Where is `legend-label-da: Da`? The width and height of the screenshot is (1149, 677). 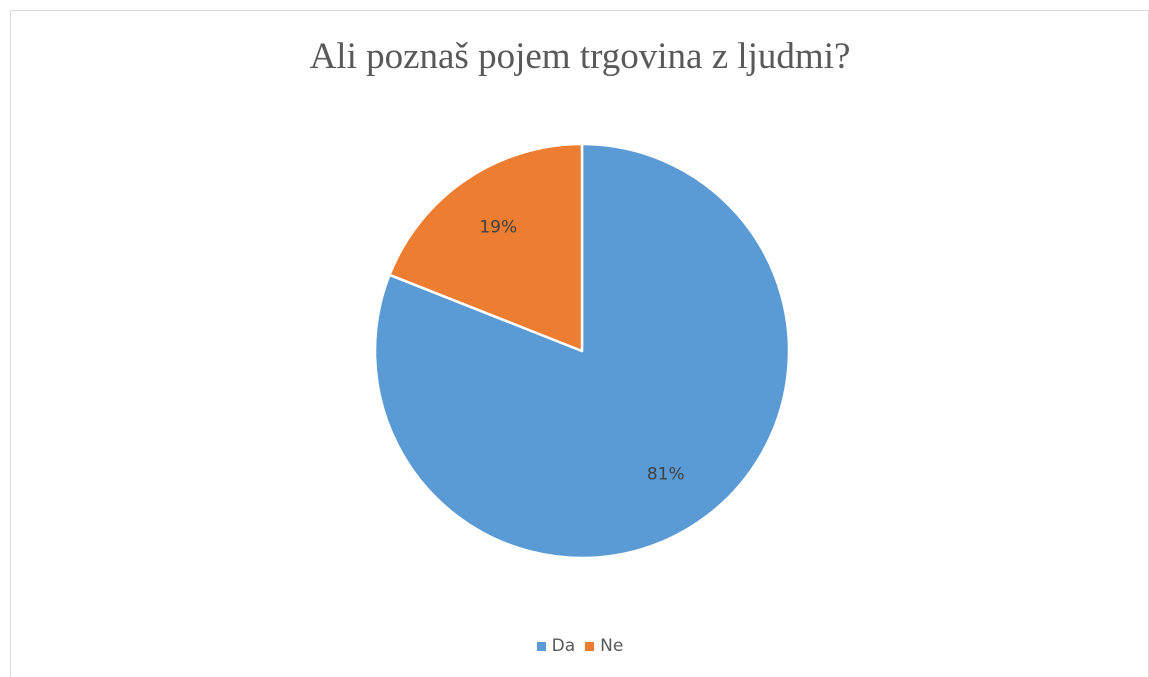
legend-label-da: Da is located at coordinates (563, 646).